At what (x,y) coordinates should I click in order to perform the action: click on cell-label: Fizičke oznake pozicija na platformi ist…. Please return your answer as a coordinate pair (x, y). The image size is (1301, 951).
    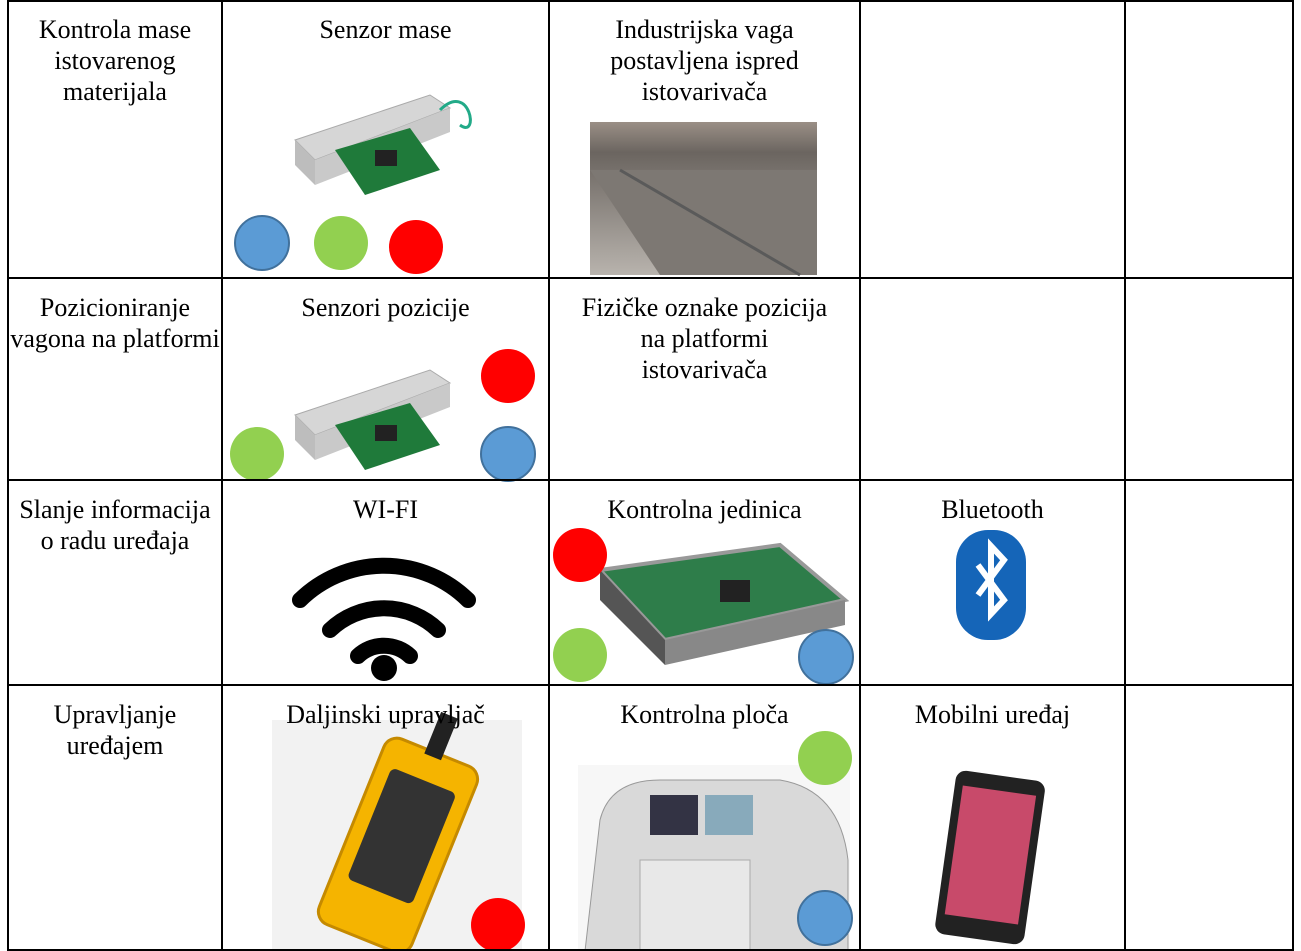
    Looking at the image, I should click on (704, 338).